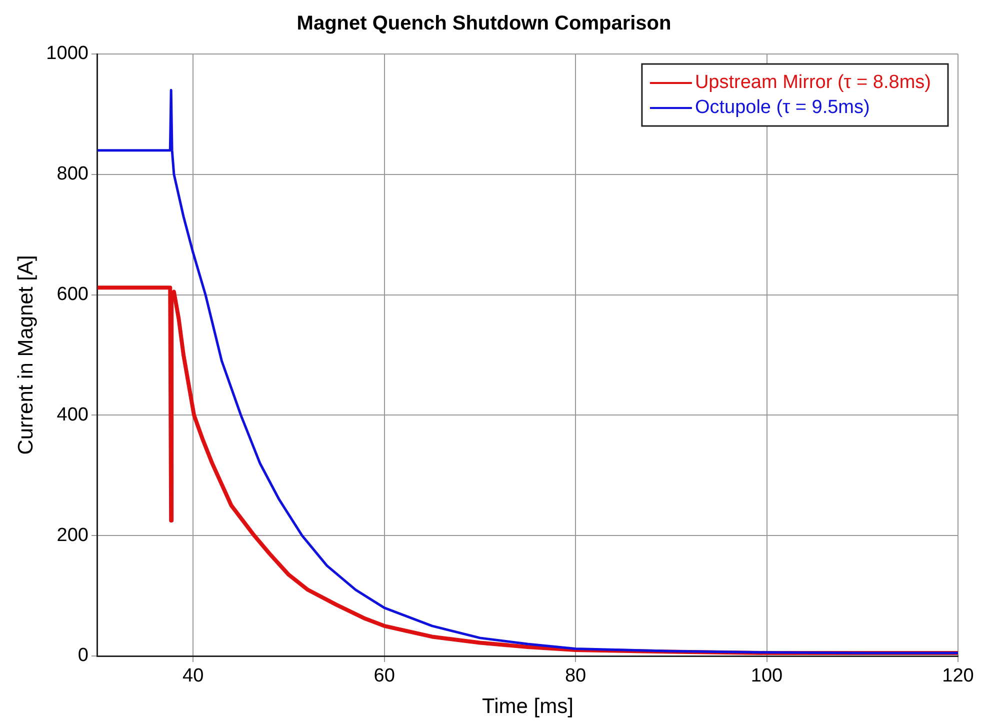 This screenshot has width=984, height=728. I want to click on y-tick-label: 600, so click(72, 295).